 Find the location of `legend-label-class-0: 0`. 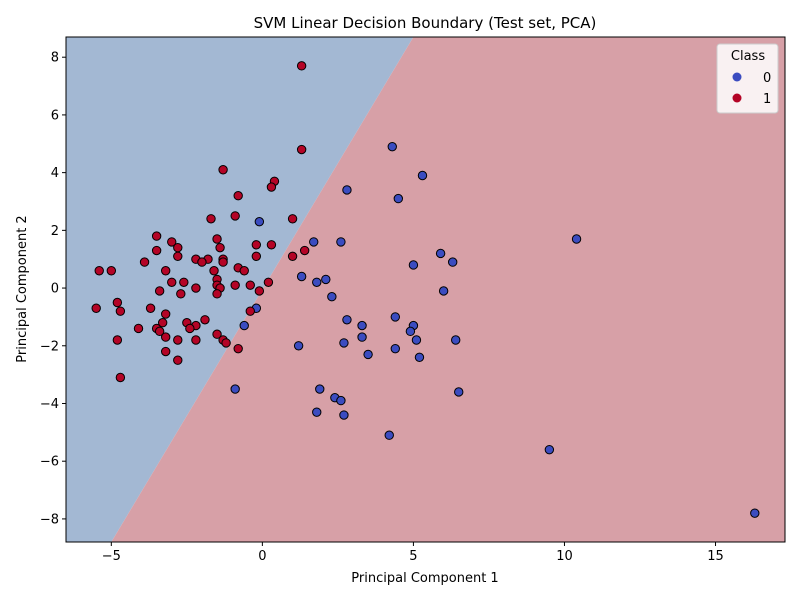

legend-label-class-0: 0 is located at coordinates (767, 78).